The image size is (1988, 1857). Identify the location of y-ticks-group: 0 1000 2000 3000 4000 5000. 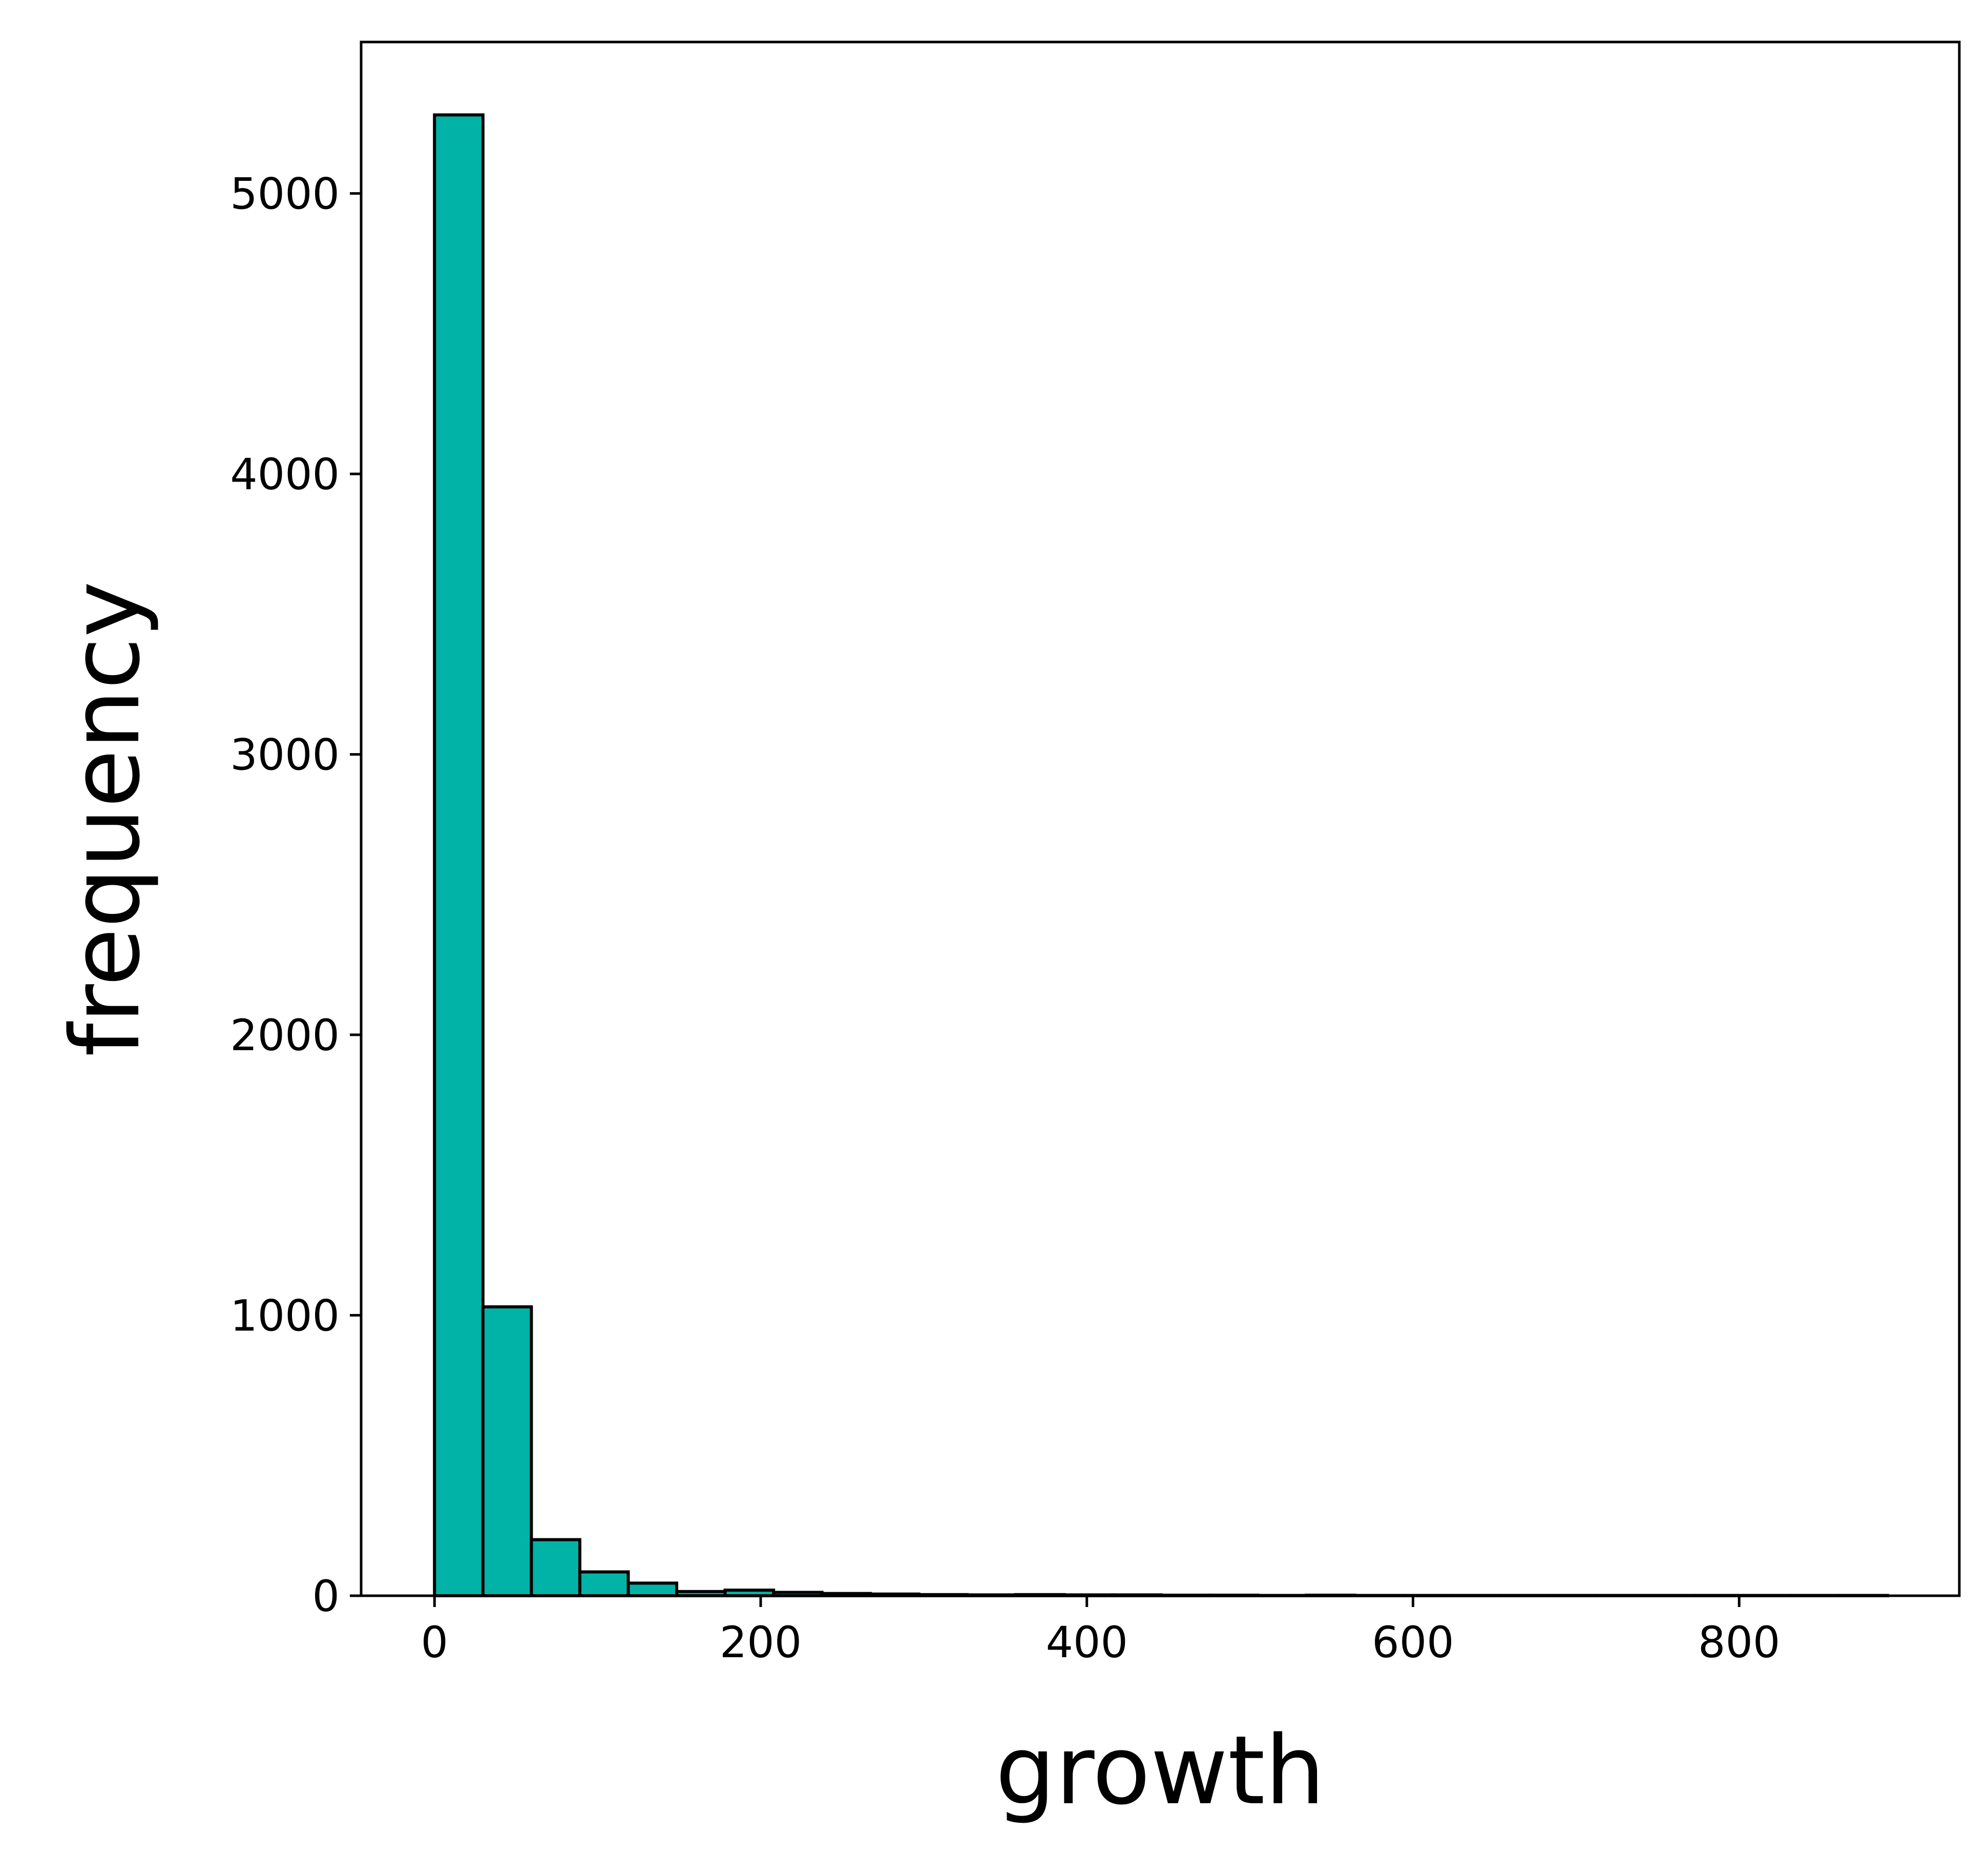
(295, 895).